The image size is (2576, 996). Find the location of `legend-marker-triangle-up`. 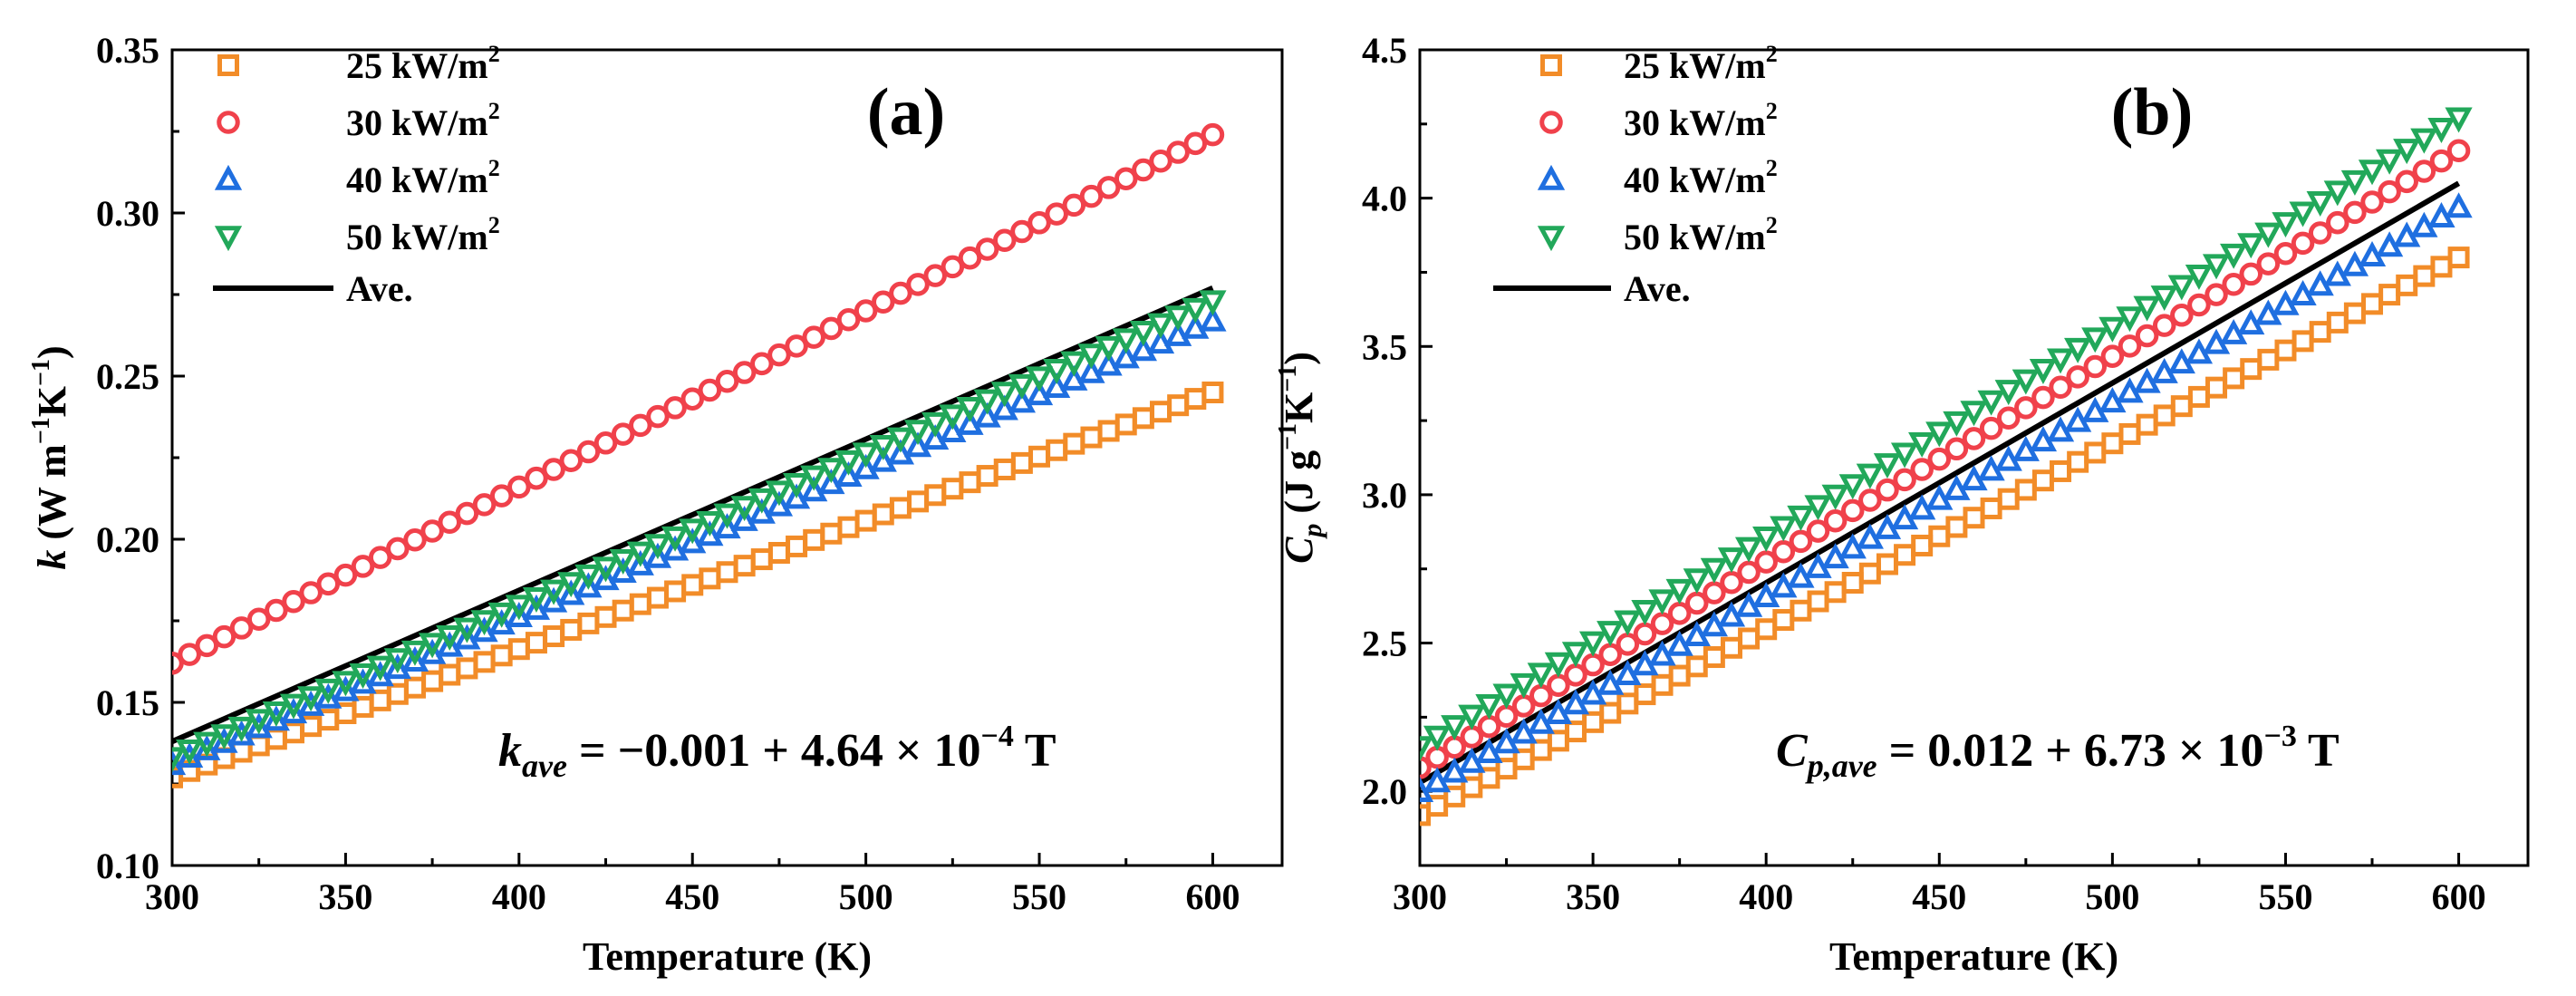

legend-marker-triangle-up is located at coordinates (228, 177).